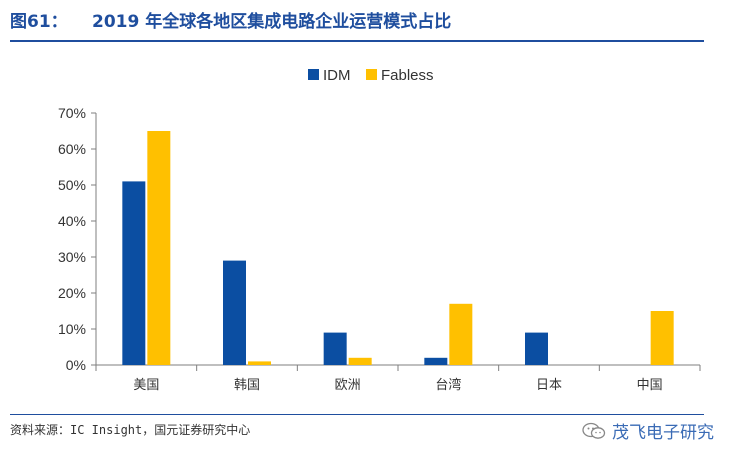 The height and width of the screenshot is (462, 744). I want to click on y-tick-label: 60%, so click(72, 149).